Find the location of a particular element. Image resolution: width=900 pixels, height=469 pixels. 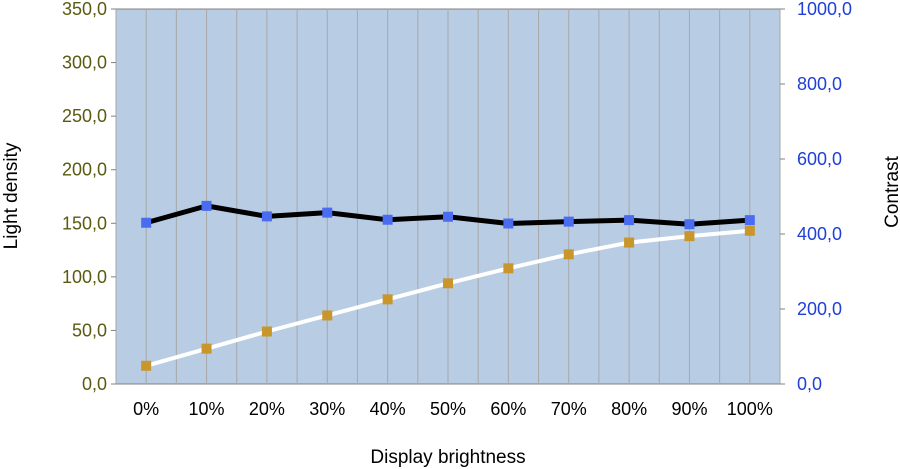

right-tick-label: 400,0 is located at coordinates (819, 234).